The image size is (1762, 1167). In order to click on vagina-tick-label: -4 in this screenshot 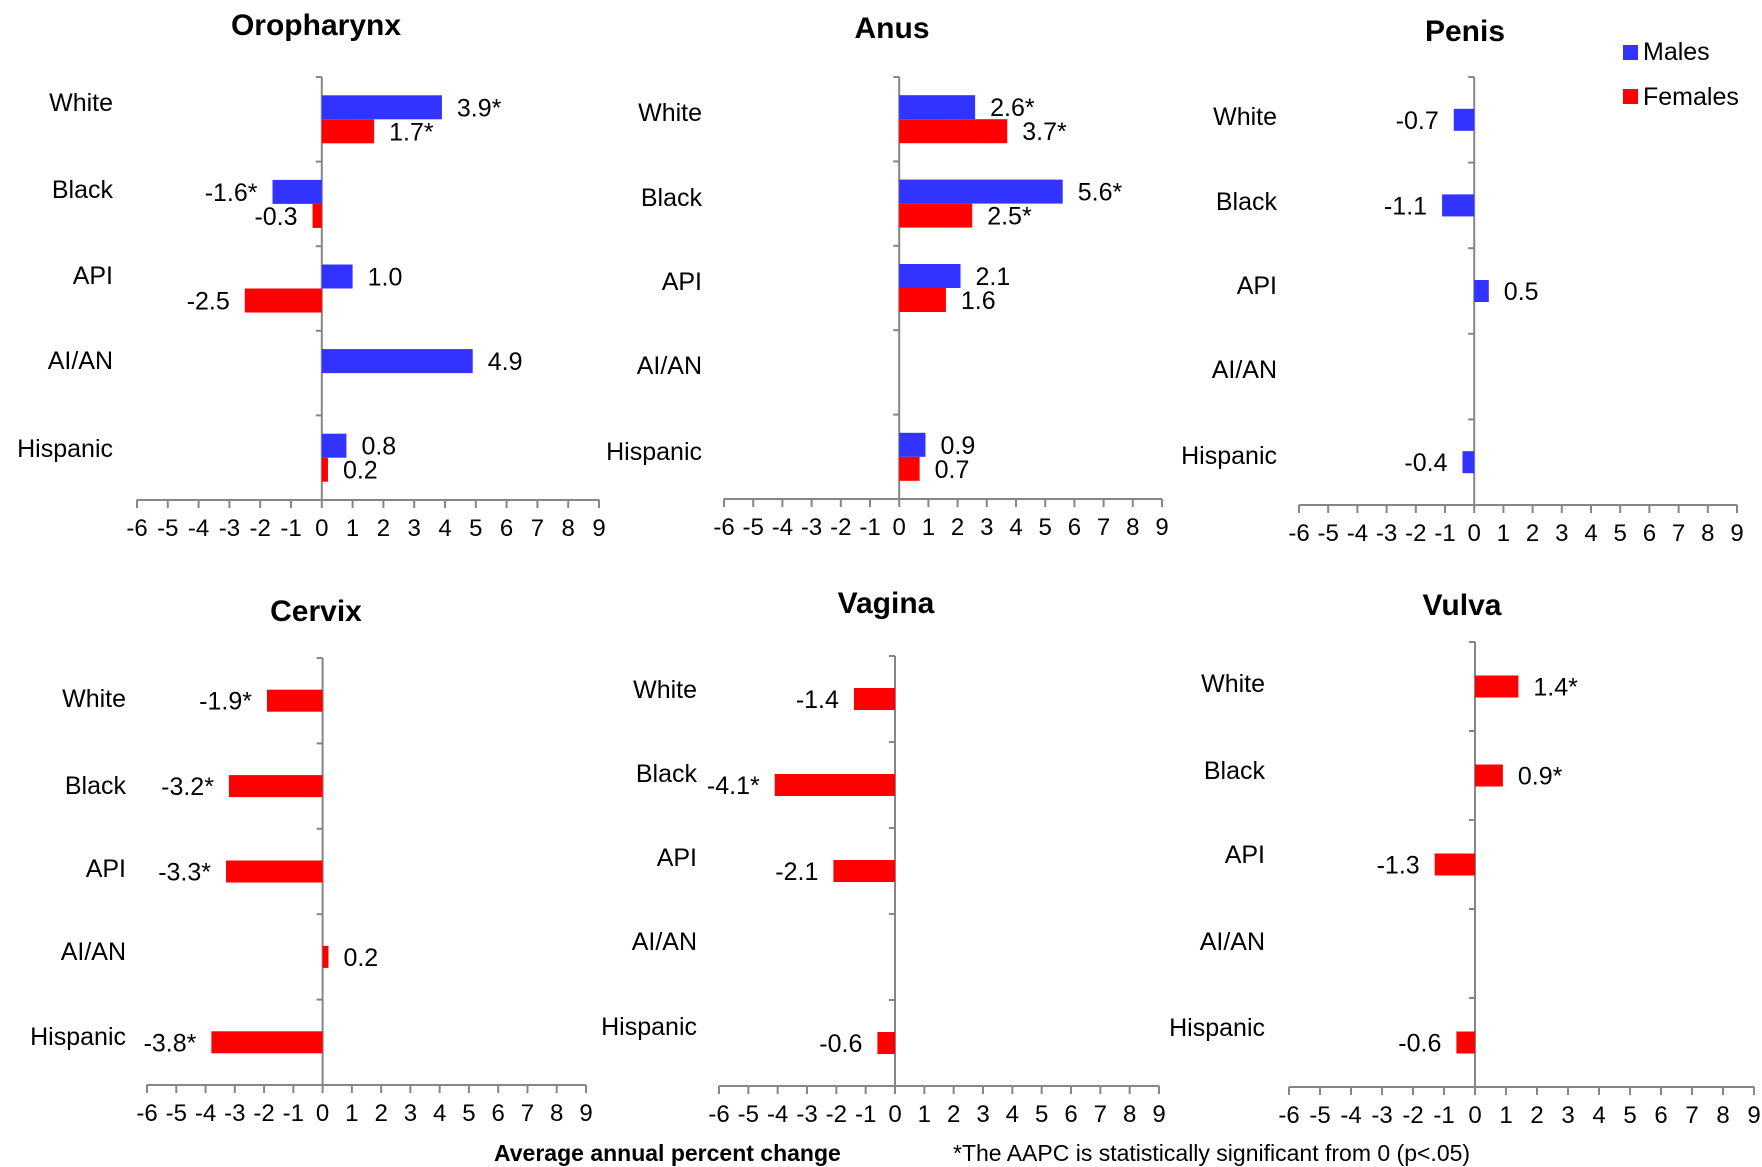, I will do `click(777, 1114)`.